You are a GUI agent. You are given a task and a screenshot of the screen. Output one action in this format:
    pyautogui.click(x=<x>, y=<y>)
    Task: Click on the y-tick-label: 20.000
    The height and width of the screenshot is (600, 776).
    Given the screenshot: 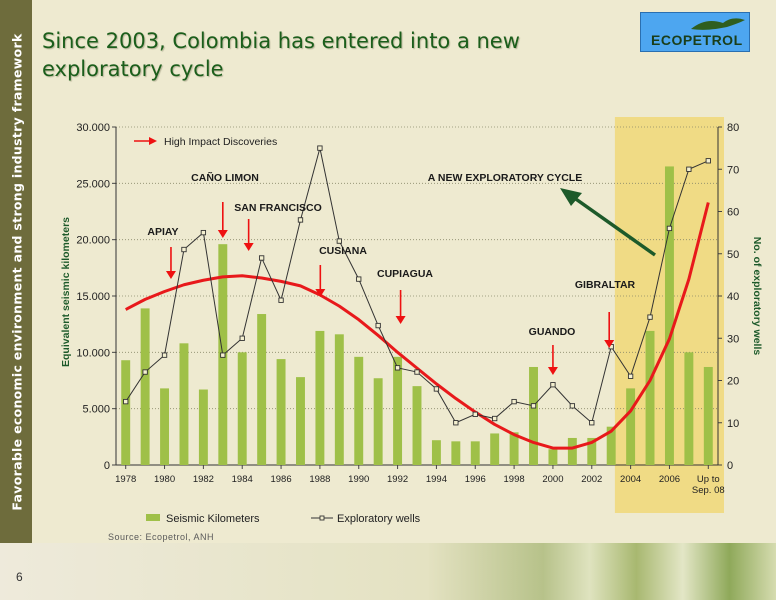 What is the action you would take?
    pyautogui.click(x=93, y=241)
    